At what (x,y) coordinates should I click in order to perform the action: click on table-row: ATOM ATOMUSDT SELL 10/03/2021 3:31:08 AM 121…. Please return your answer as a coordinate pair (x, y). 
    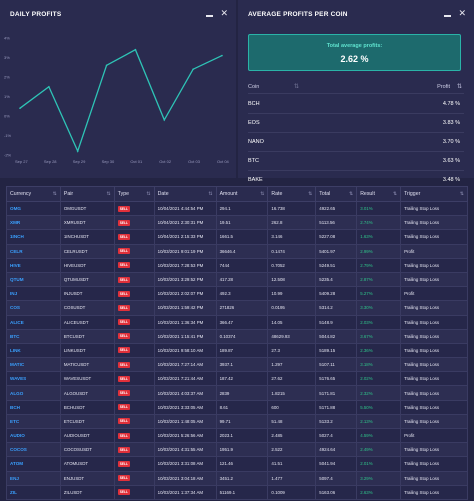
    Looking at the image, I should click on (237, 464).